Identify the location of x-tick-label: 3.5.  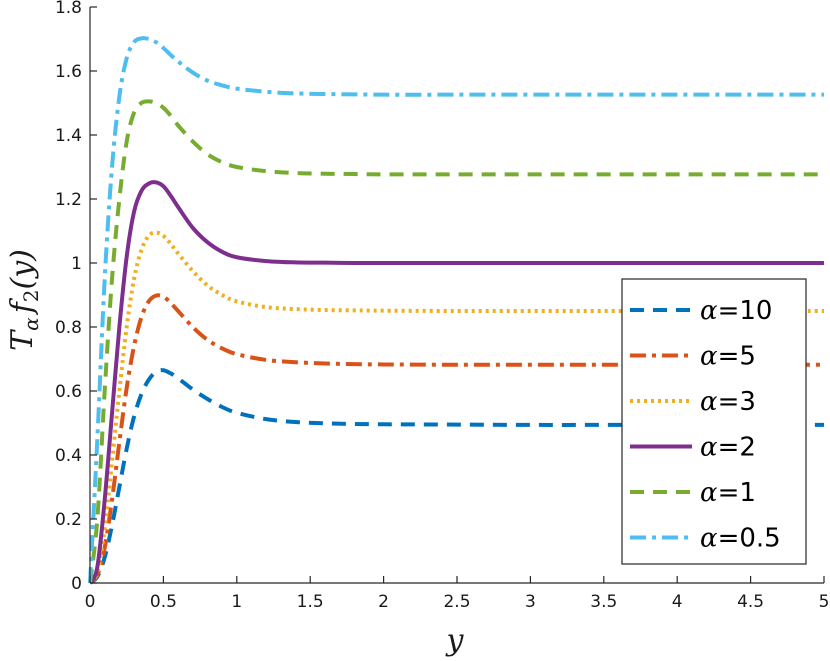
(603, 602).